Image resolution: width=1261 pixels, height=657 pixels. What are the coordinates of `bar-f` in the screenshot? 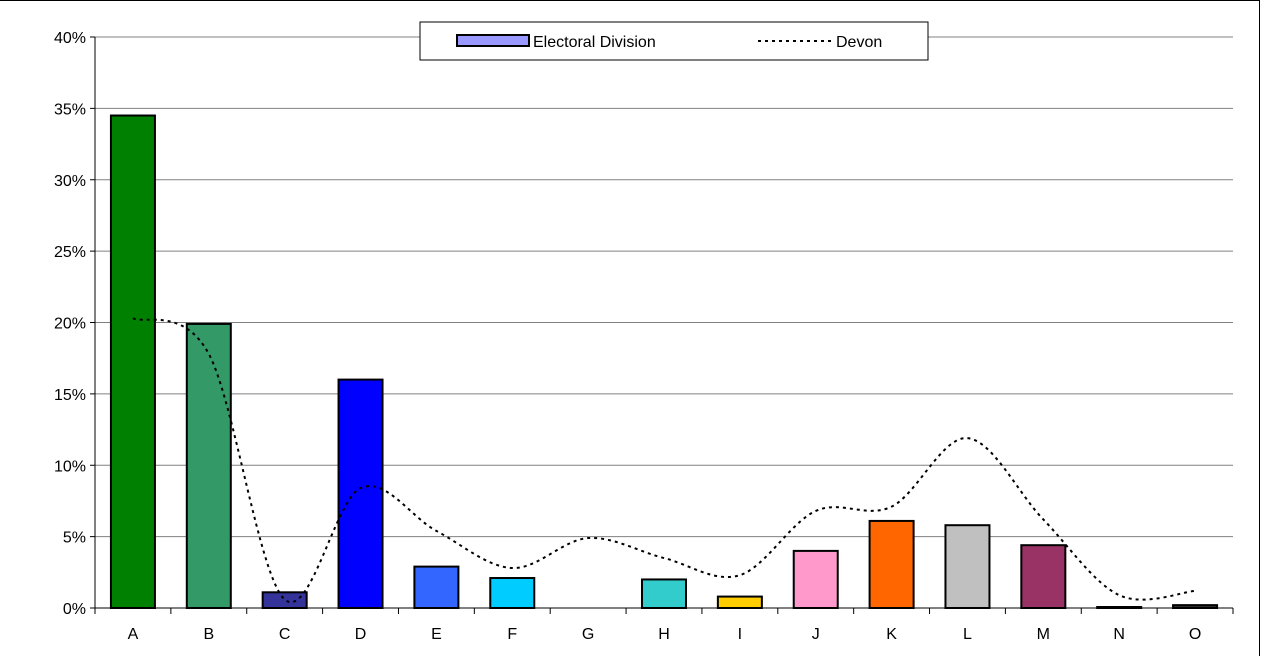 It's located at (512, 593).